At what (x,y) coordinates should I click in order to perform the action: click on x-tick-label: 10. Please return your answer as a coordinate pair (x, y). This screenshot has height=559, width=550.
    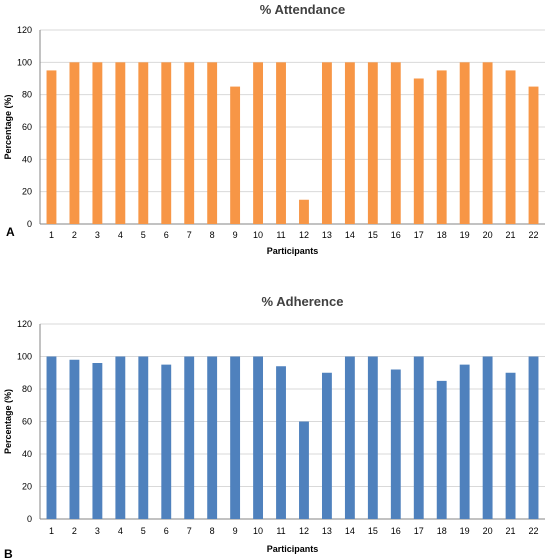
    Looking at the image, I should click on (258, 531).